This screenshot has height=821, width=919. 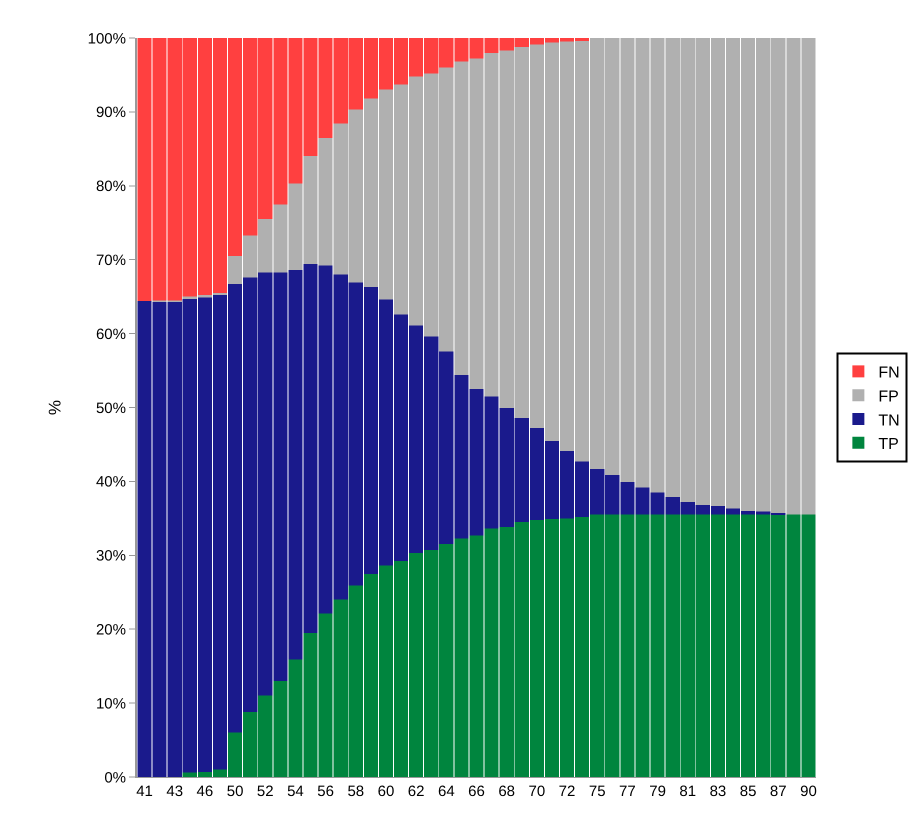 What do you see at coordinates (111, 187) in the screenshot?
I see `y-tick-label: 80%` at bounding box center [111, 187].